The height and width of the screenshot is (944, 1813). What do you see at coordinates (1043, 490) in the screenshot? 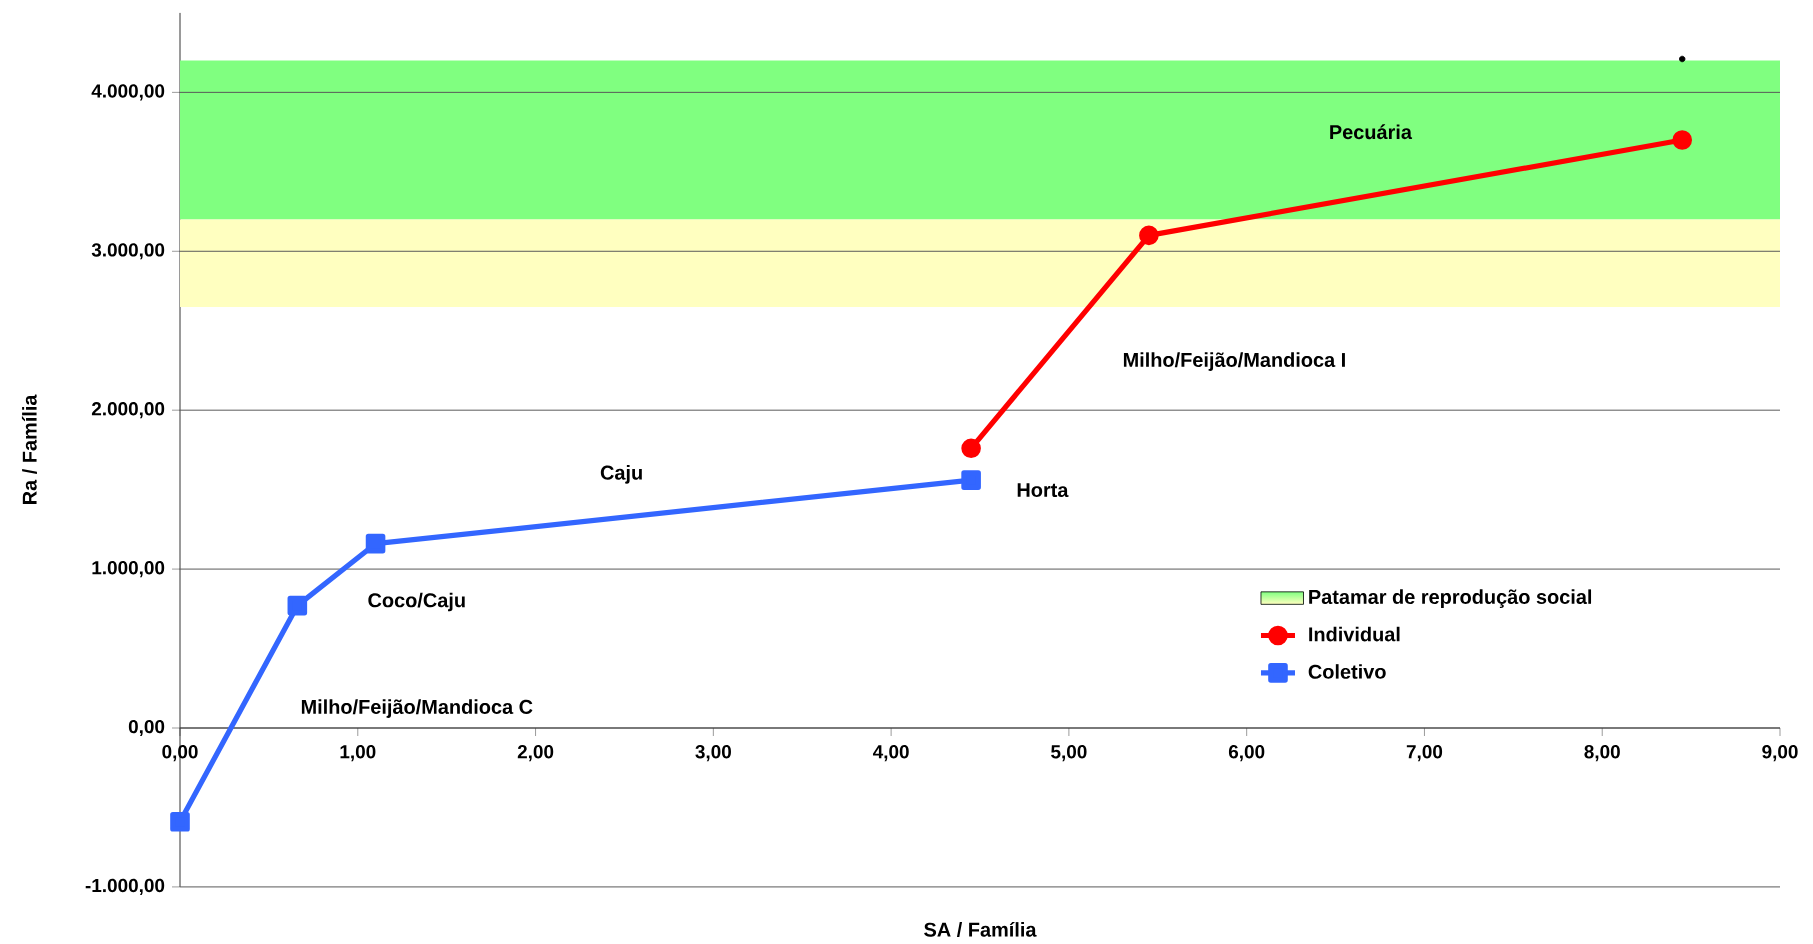
I see `annotation: Horta` at bounding box center [1043, 490].